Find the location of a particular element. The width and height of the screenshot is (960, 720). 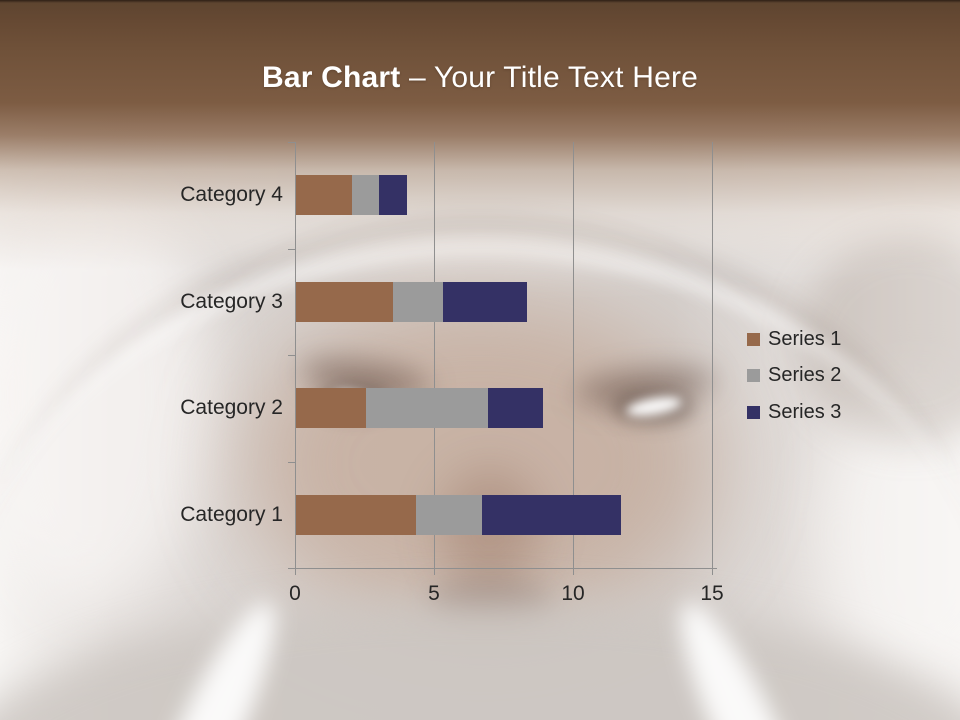

x-axis-label-15: 15 is located at coordinates (712, 593).